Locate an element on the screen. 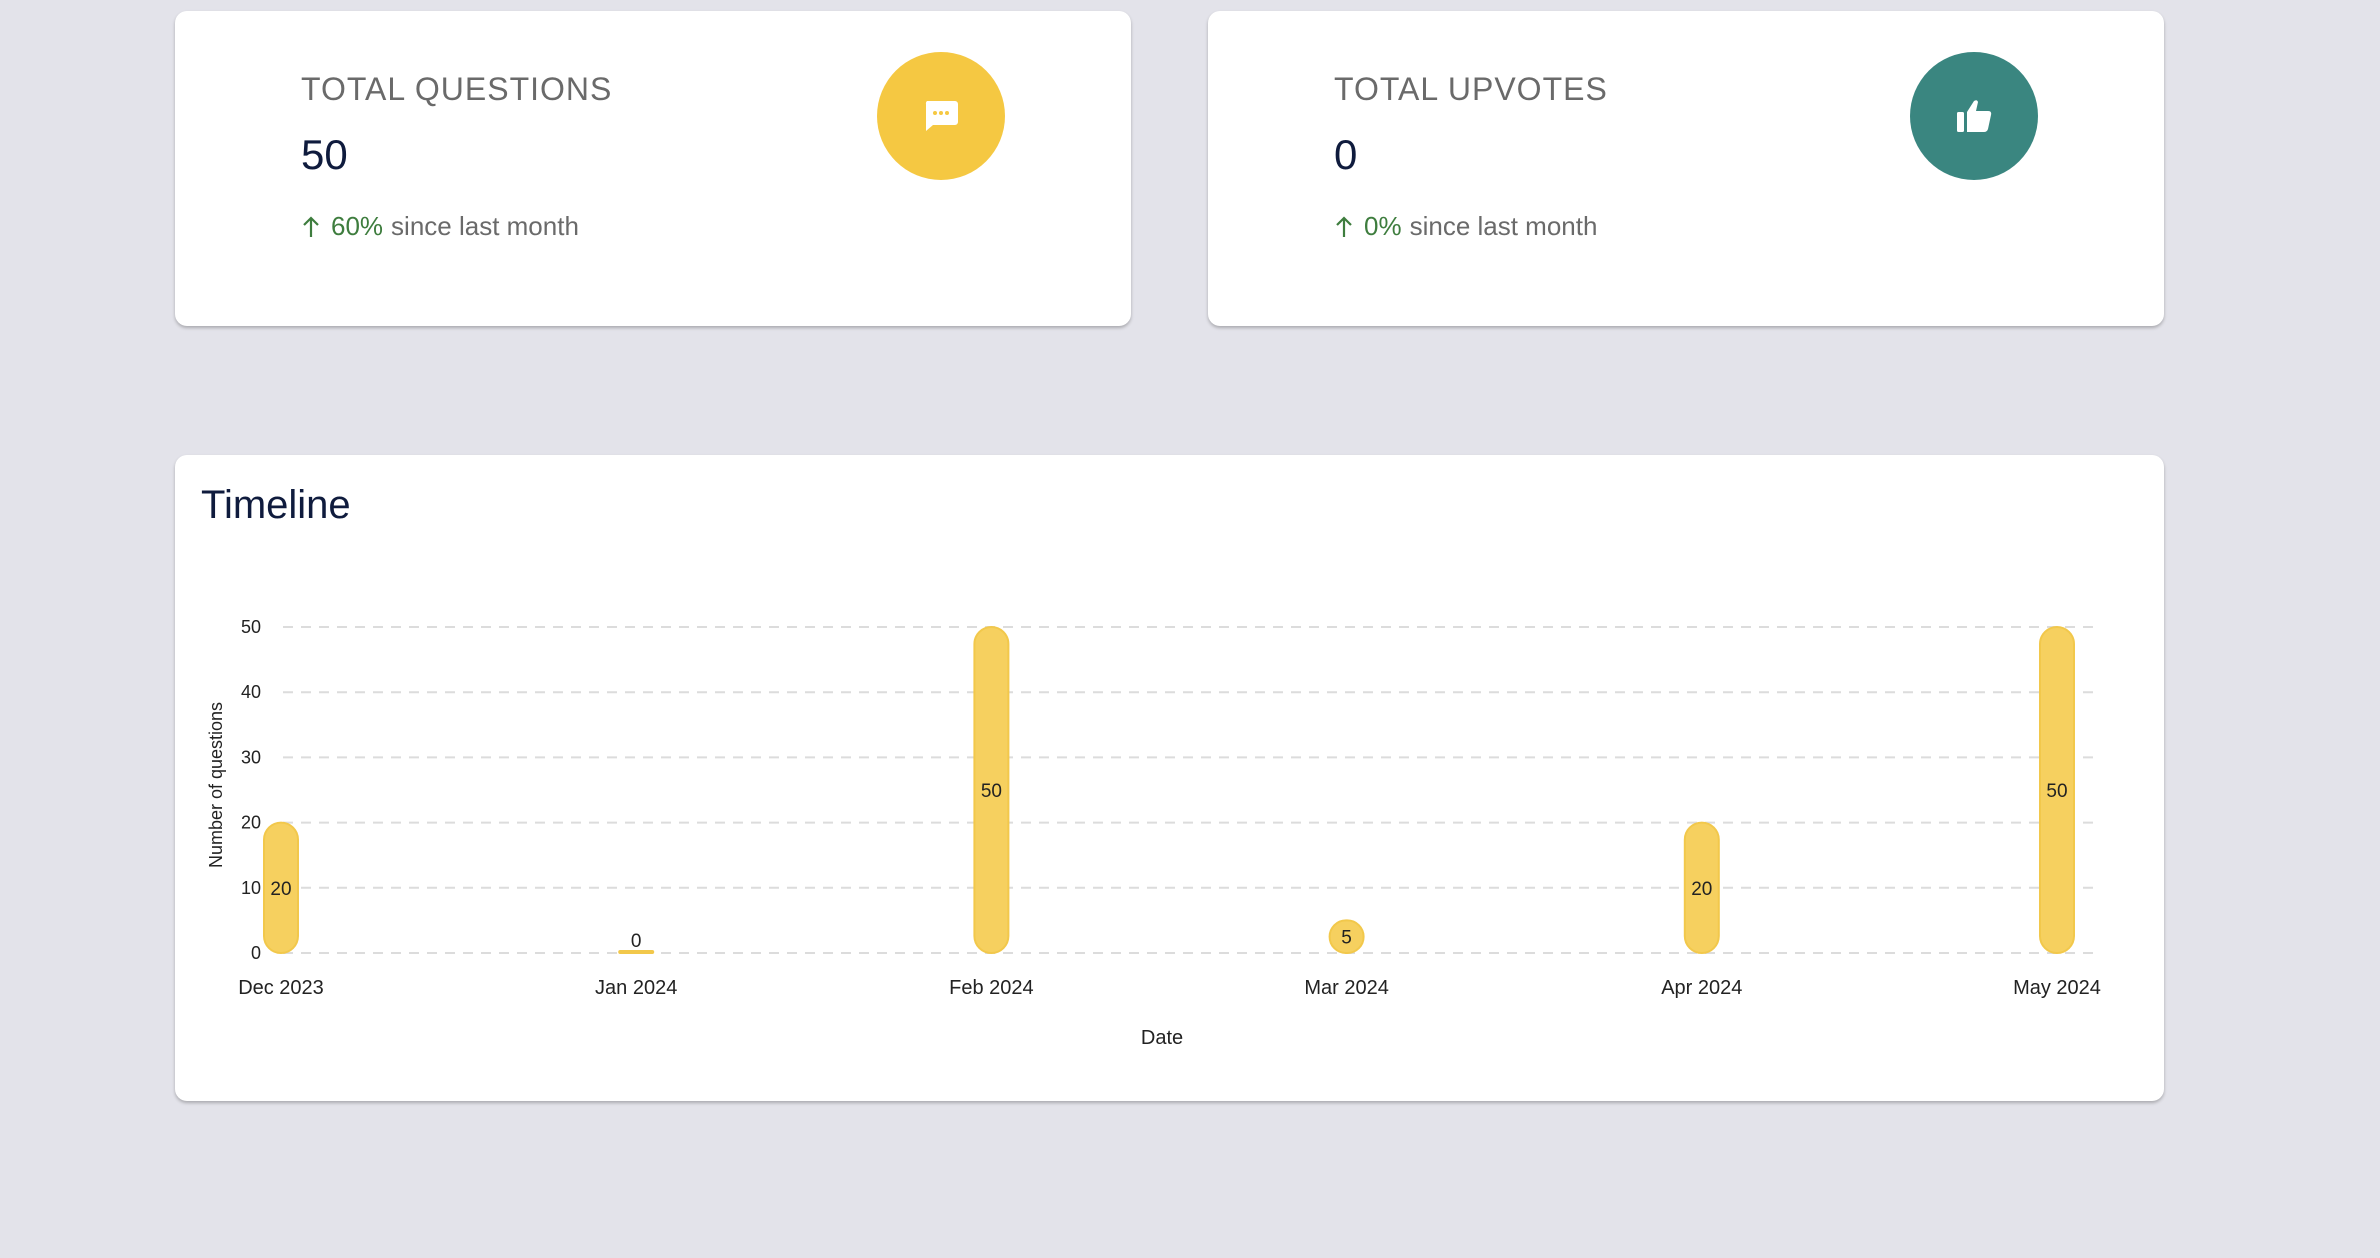 The height and width of the screenshot is (1258, 2380). total-questions-title: TOTAL QUESTIONS is located at coordinates (457, 89).